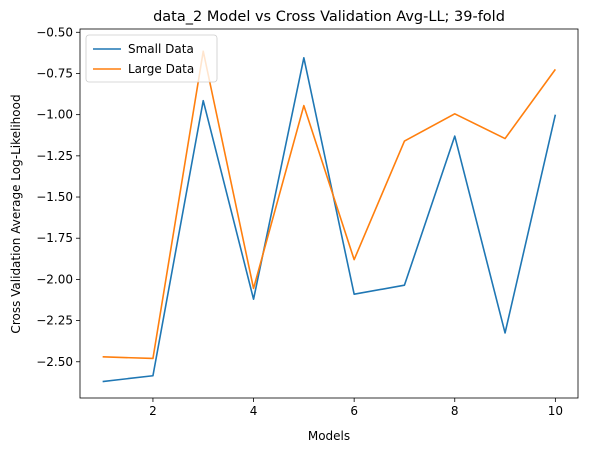 This screenshot has height=453, width=591. Describe the element at coordinates (153, 411) in the screenshot. I see `x-tick-label: 2` at that location.